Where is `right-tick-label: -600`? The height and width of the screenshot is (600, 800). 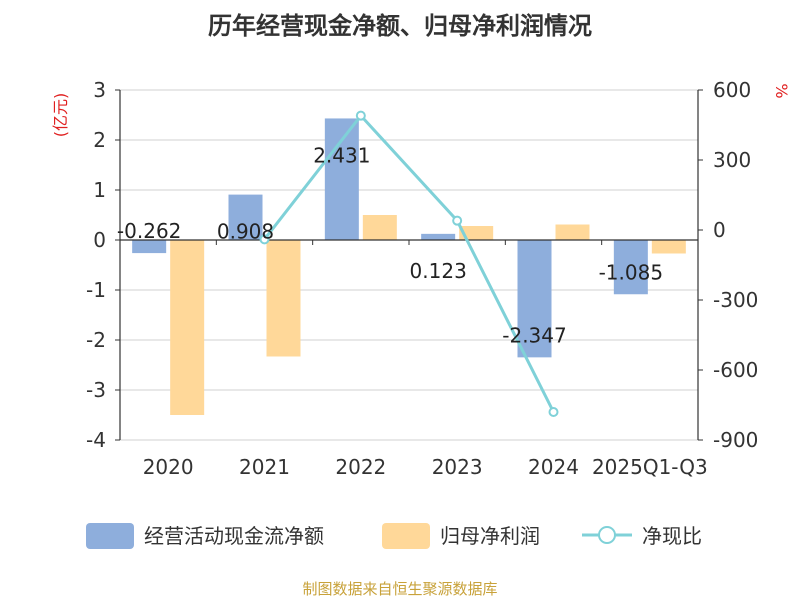
right-tick-label: -600 is located at coordinates (735, 370).